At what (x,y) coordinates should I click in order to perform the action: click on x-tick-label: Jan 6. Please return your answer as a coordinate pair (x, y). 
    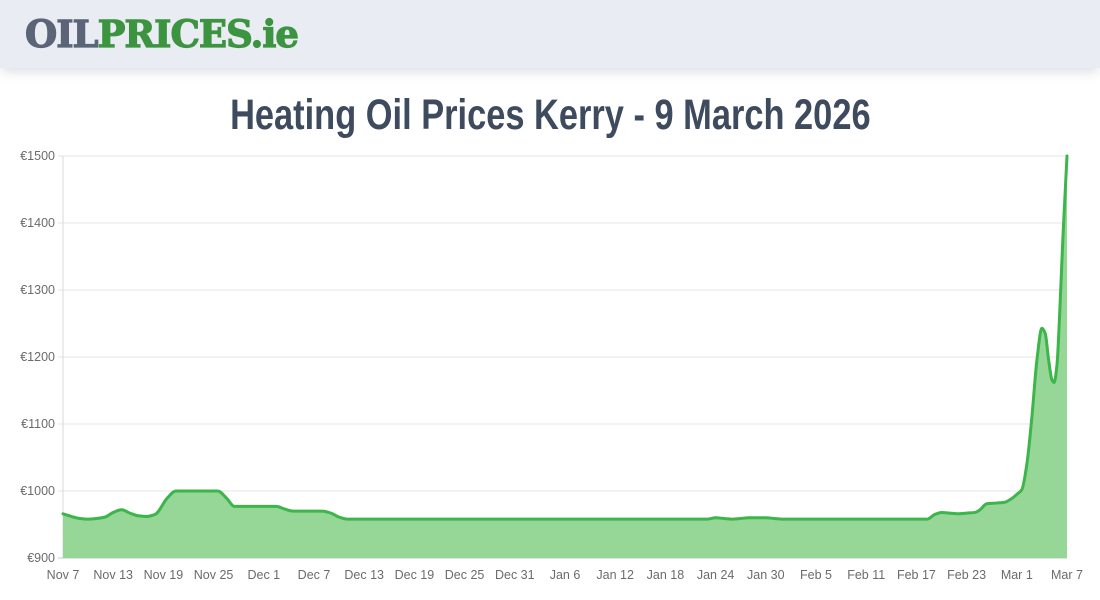
    Looking at the image, I should click on (565, 575).